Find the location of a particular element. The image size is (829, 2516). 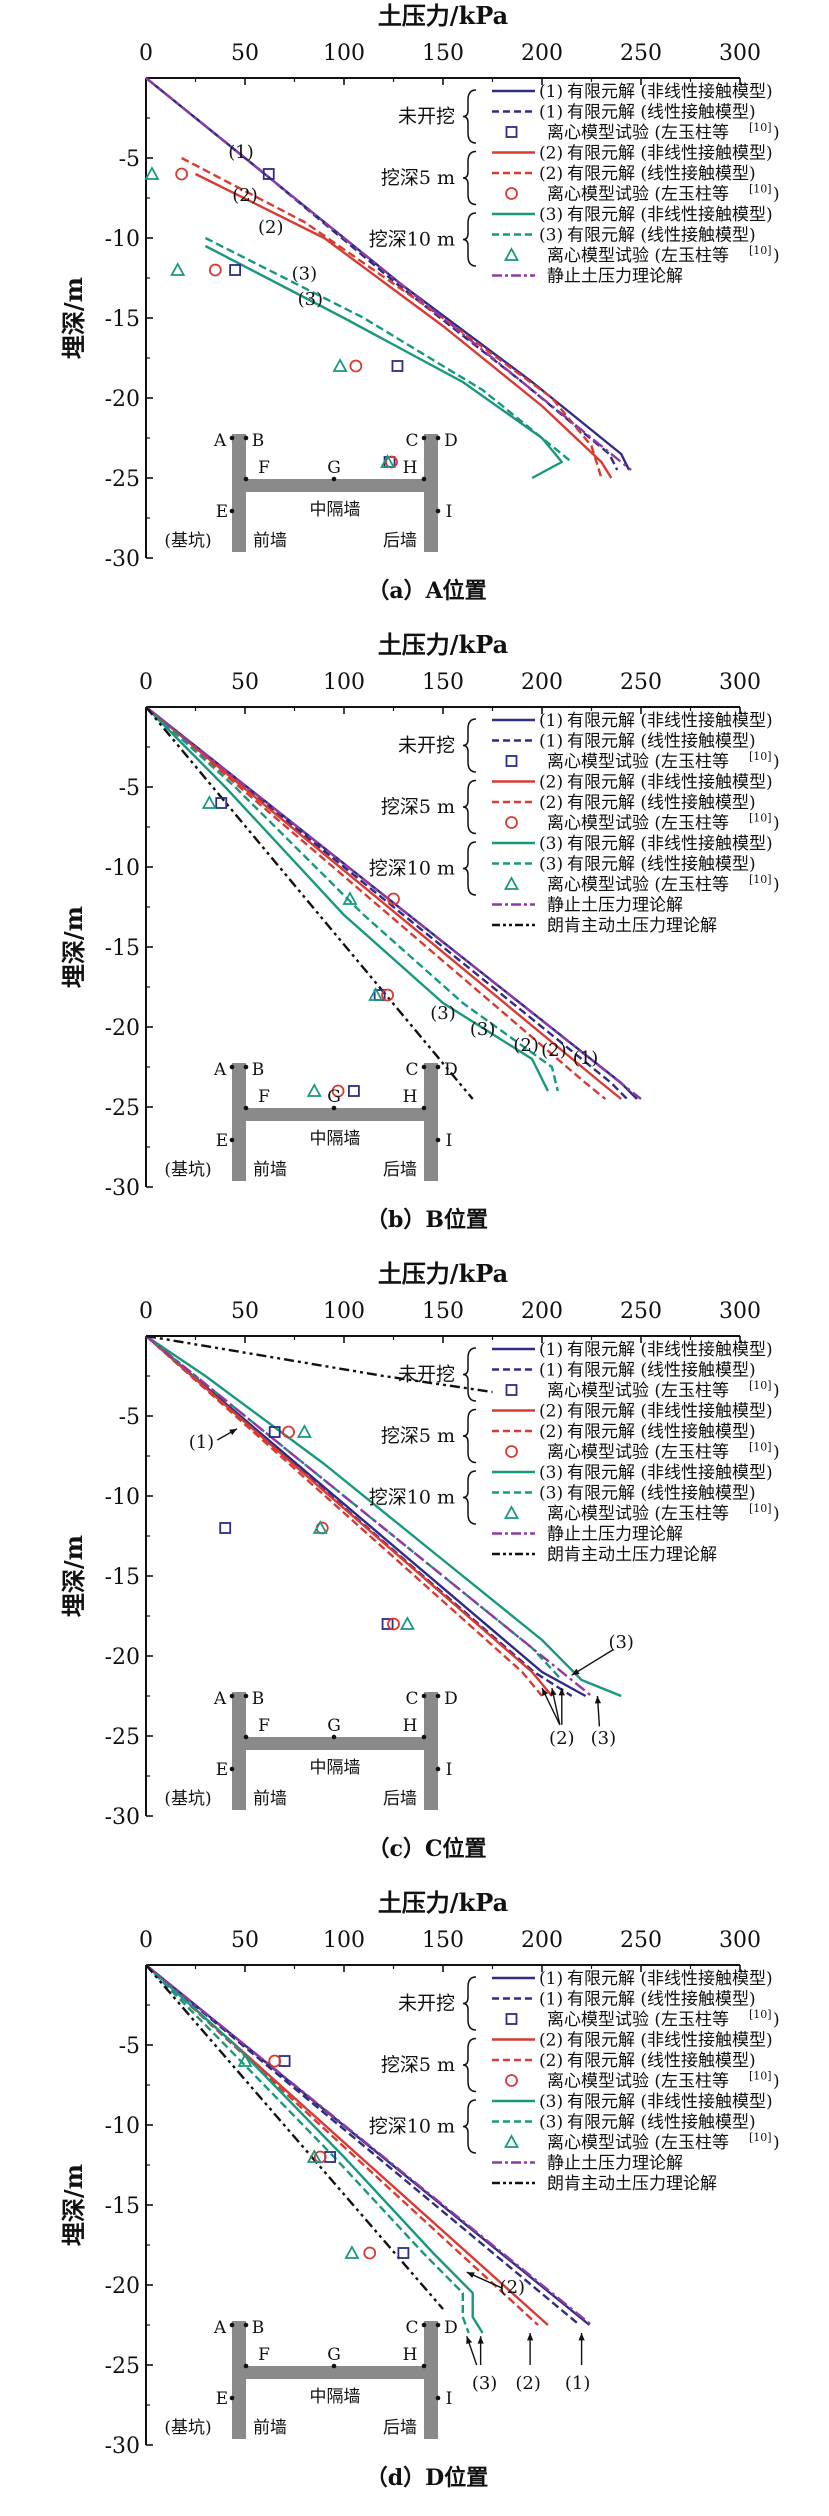

schematic-label-G: G is located at coordinates (334, 468).